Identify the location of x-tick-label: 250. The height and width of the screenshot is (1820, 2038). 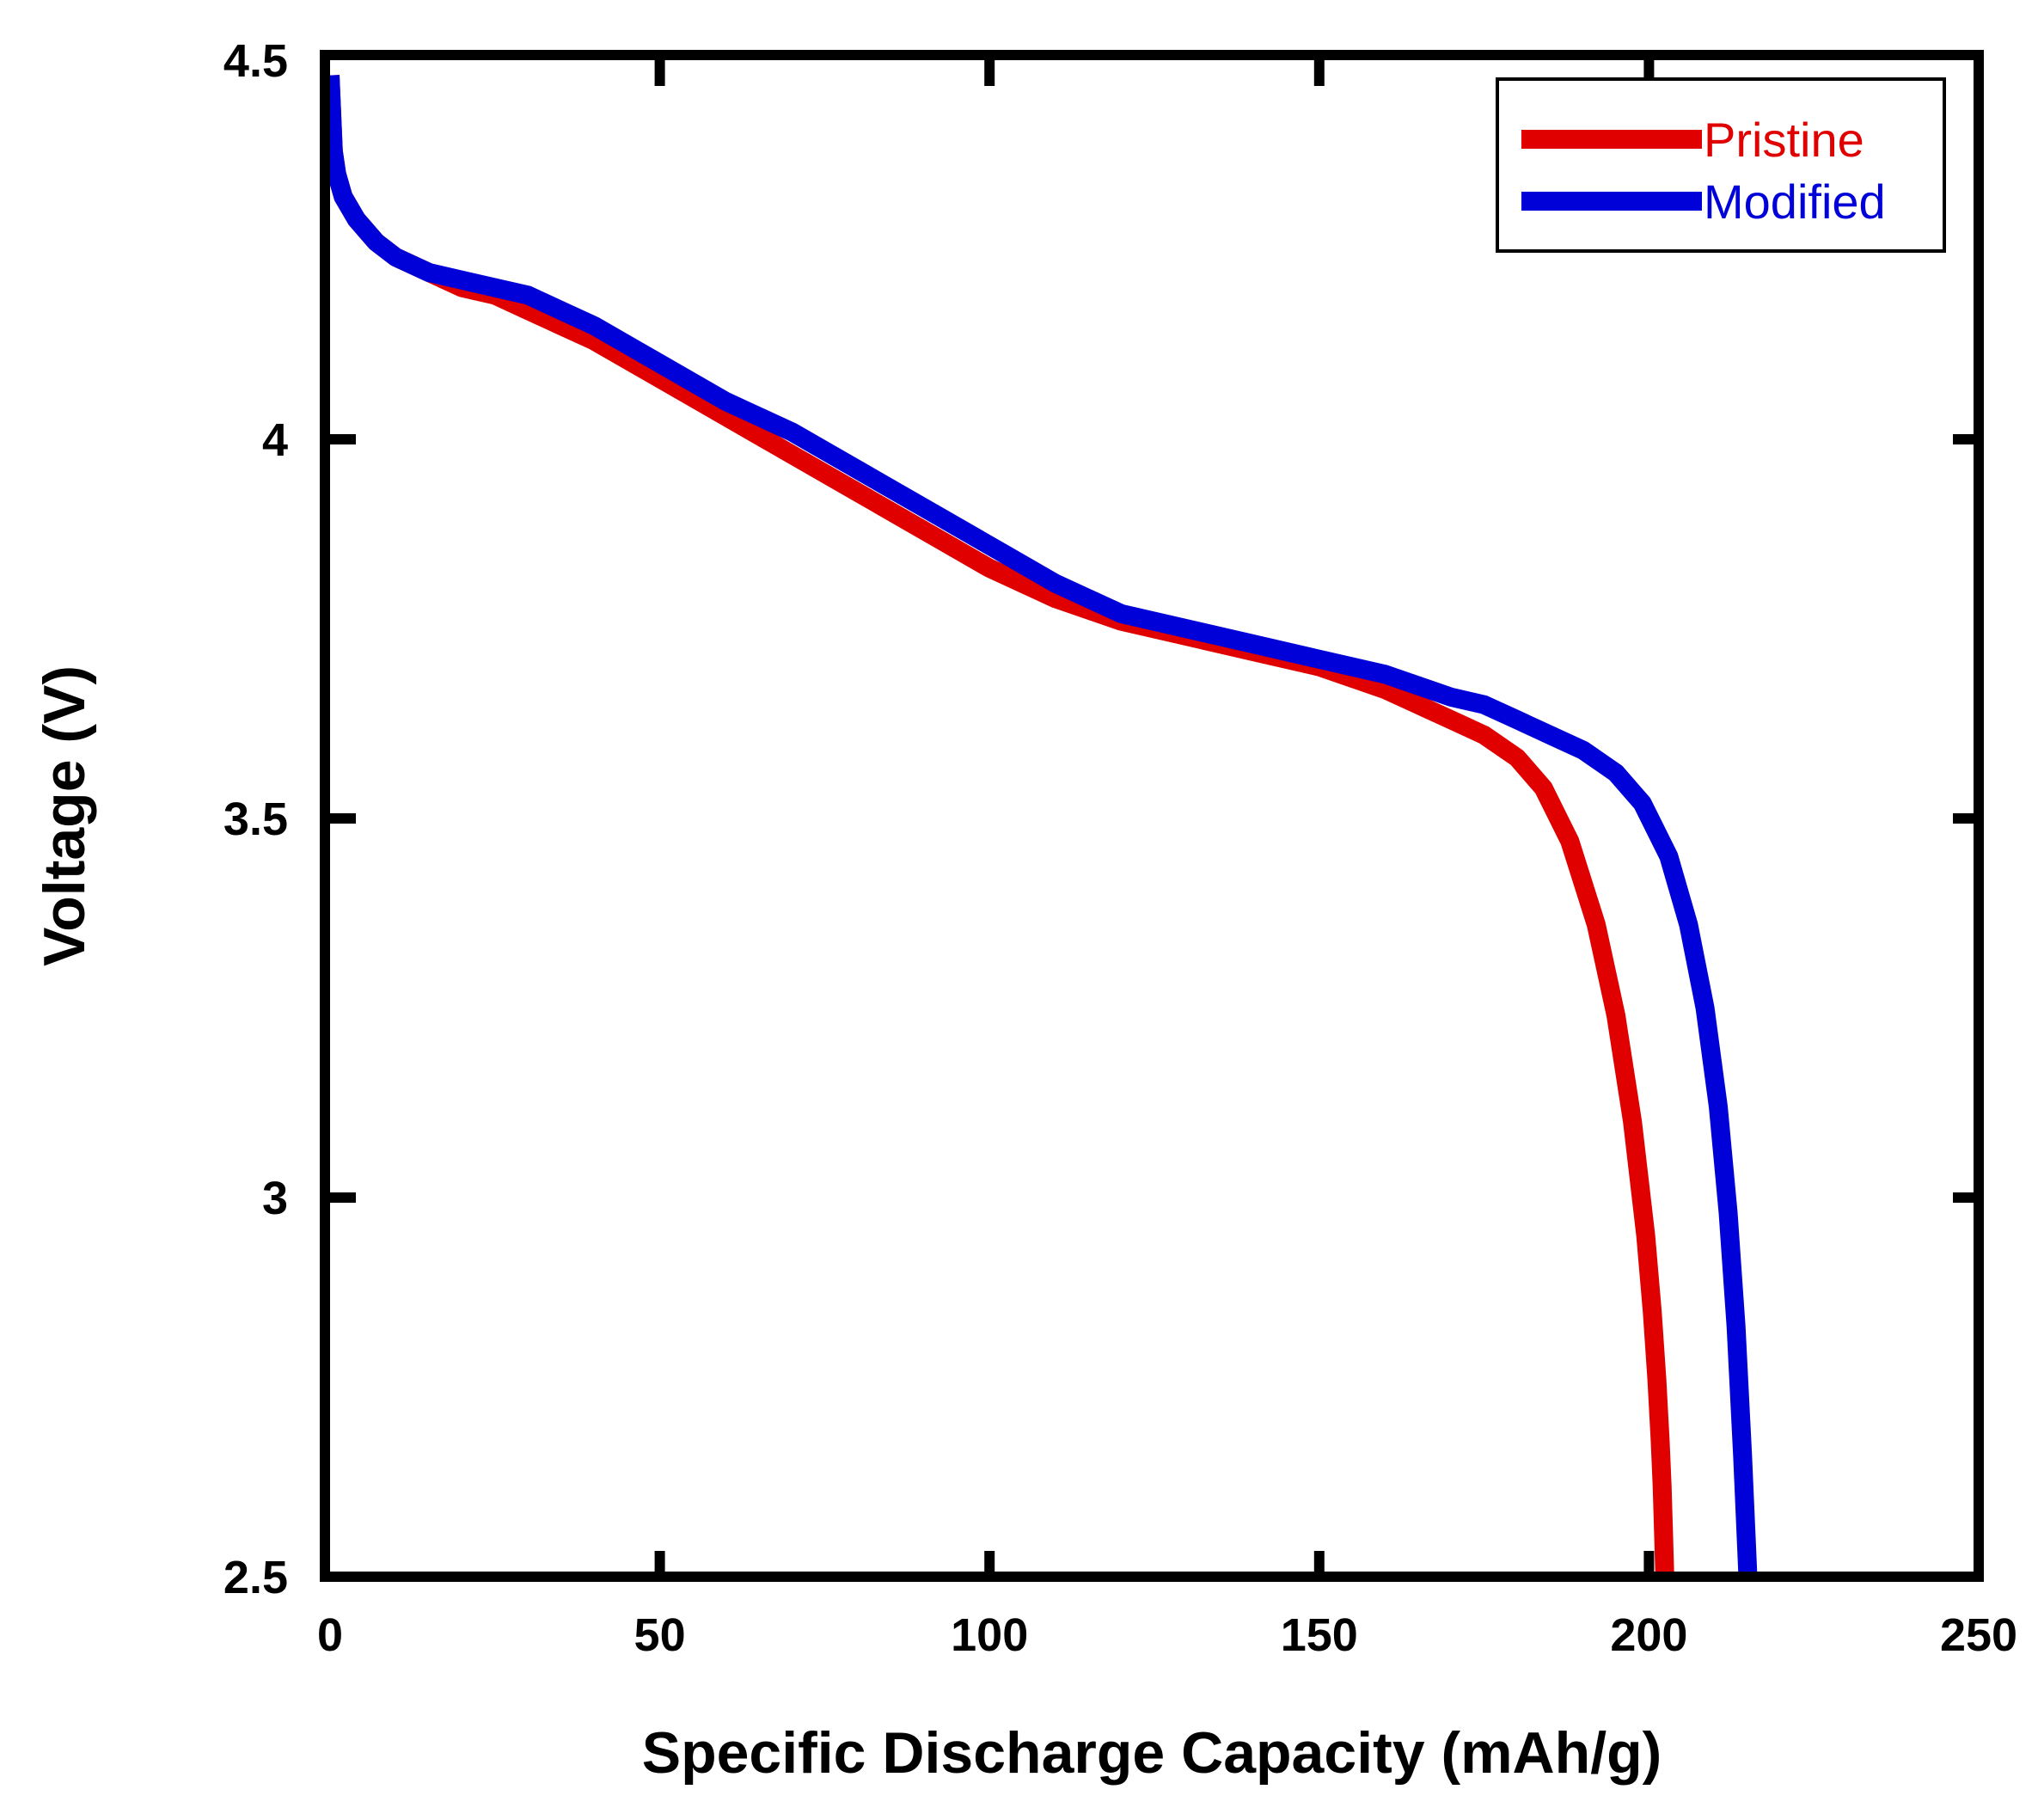
(1978, 1635).